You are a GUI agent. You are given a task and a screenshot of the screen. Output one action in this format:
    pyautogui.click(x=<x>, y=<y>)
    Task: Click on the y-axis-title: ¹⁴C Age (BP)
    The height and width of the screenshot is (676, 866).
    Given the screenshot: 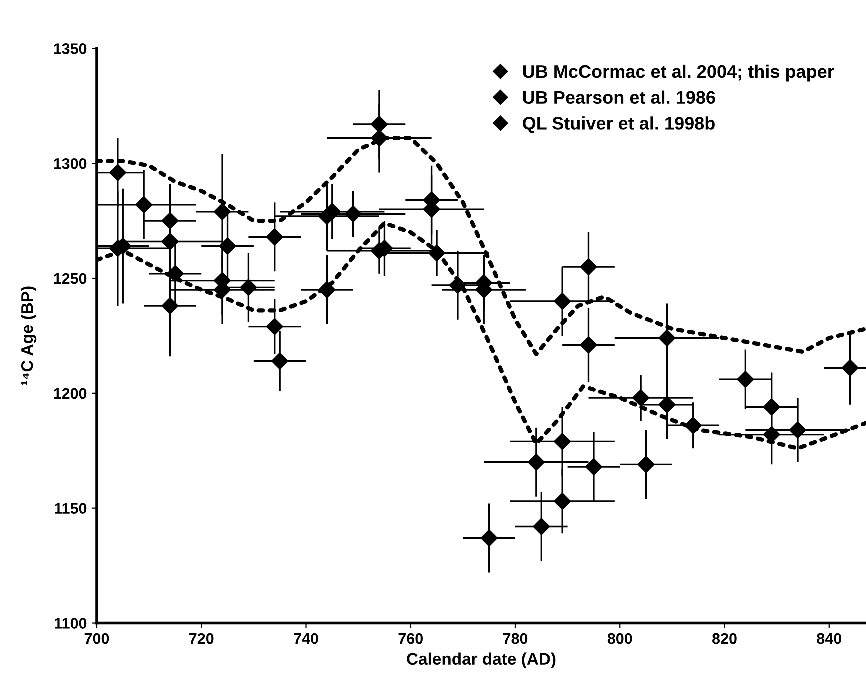 What is the action you would take?
    pyautogui.click(x=29, y=336)
    